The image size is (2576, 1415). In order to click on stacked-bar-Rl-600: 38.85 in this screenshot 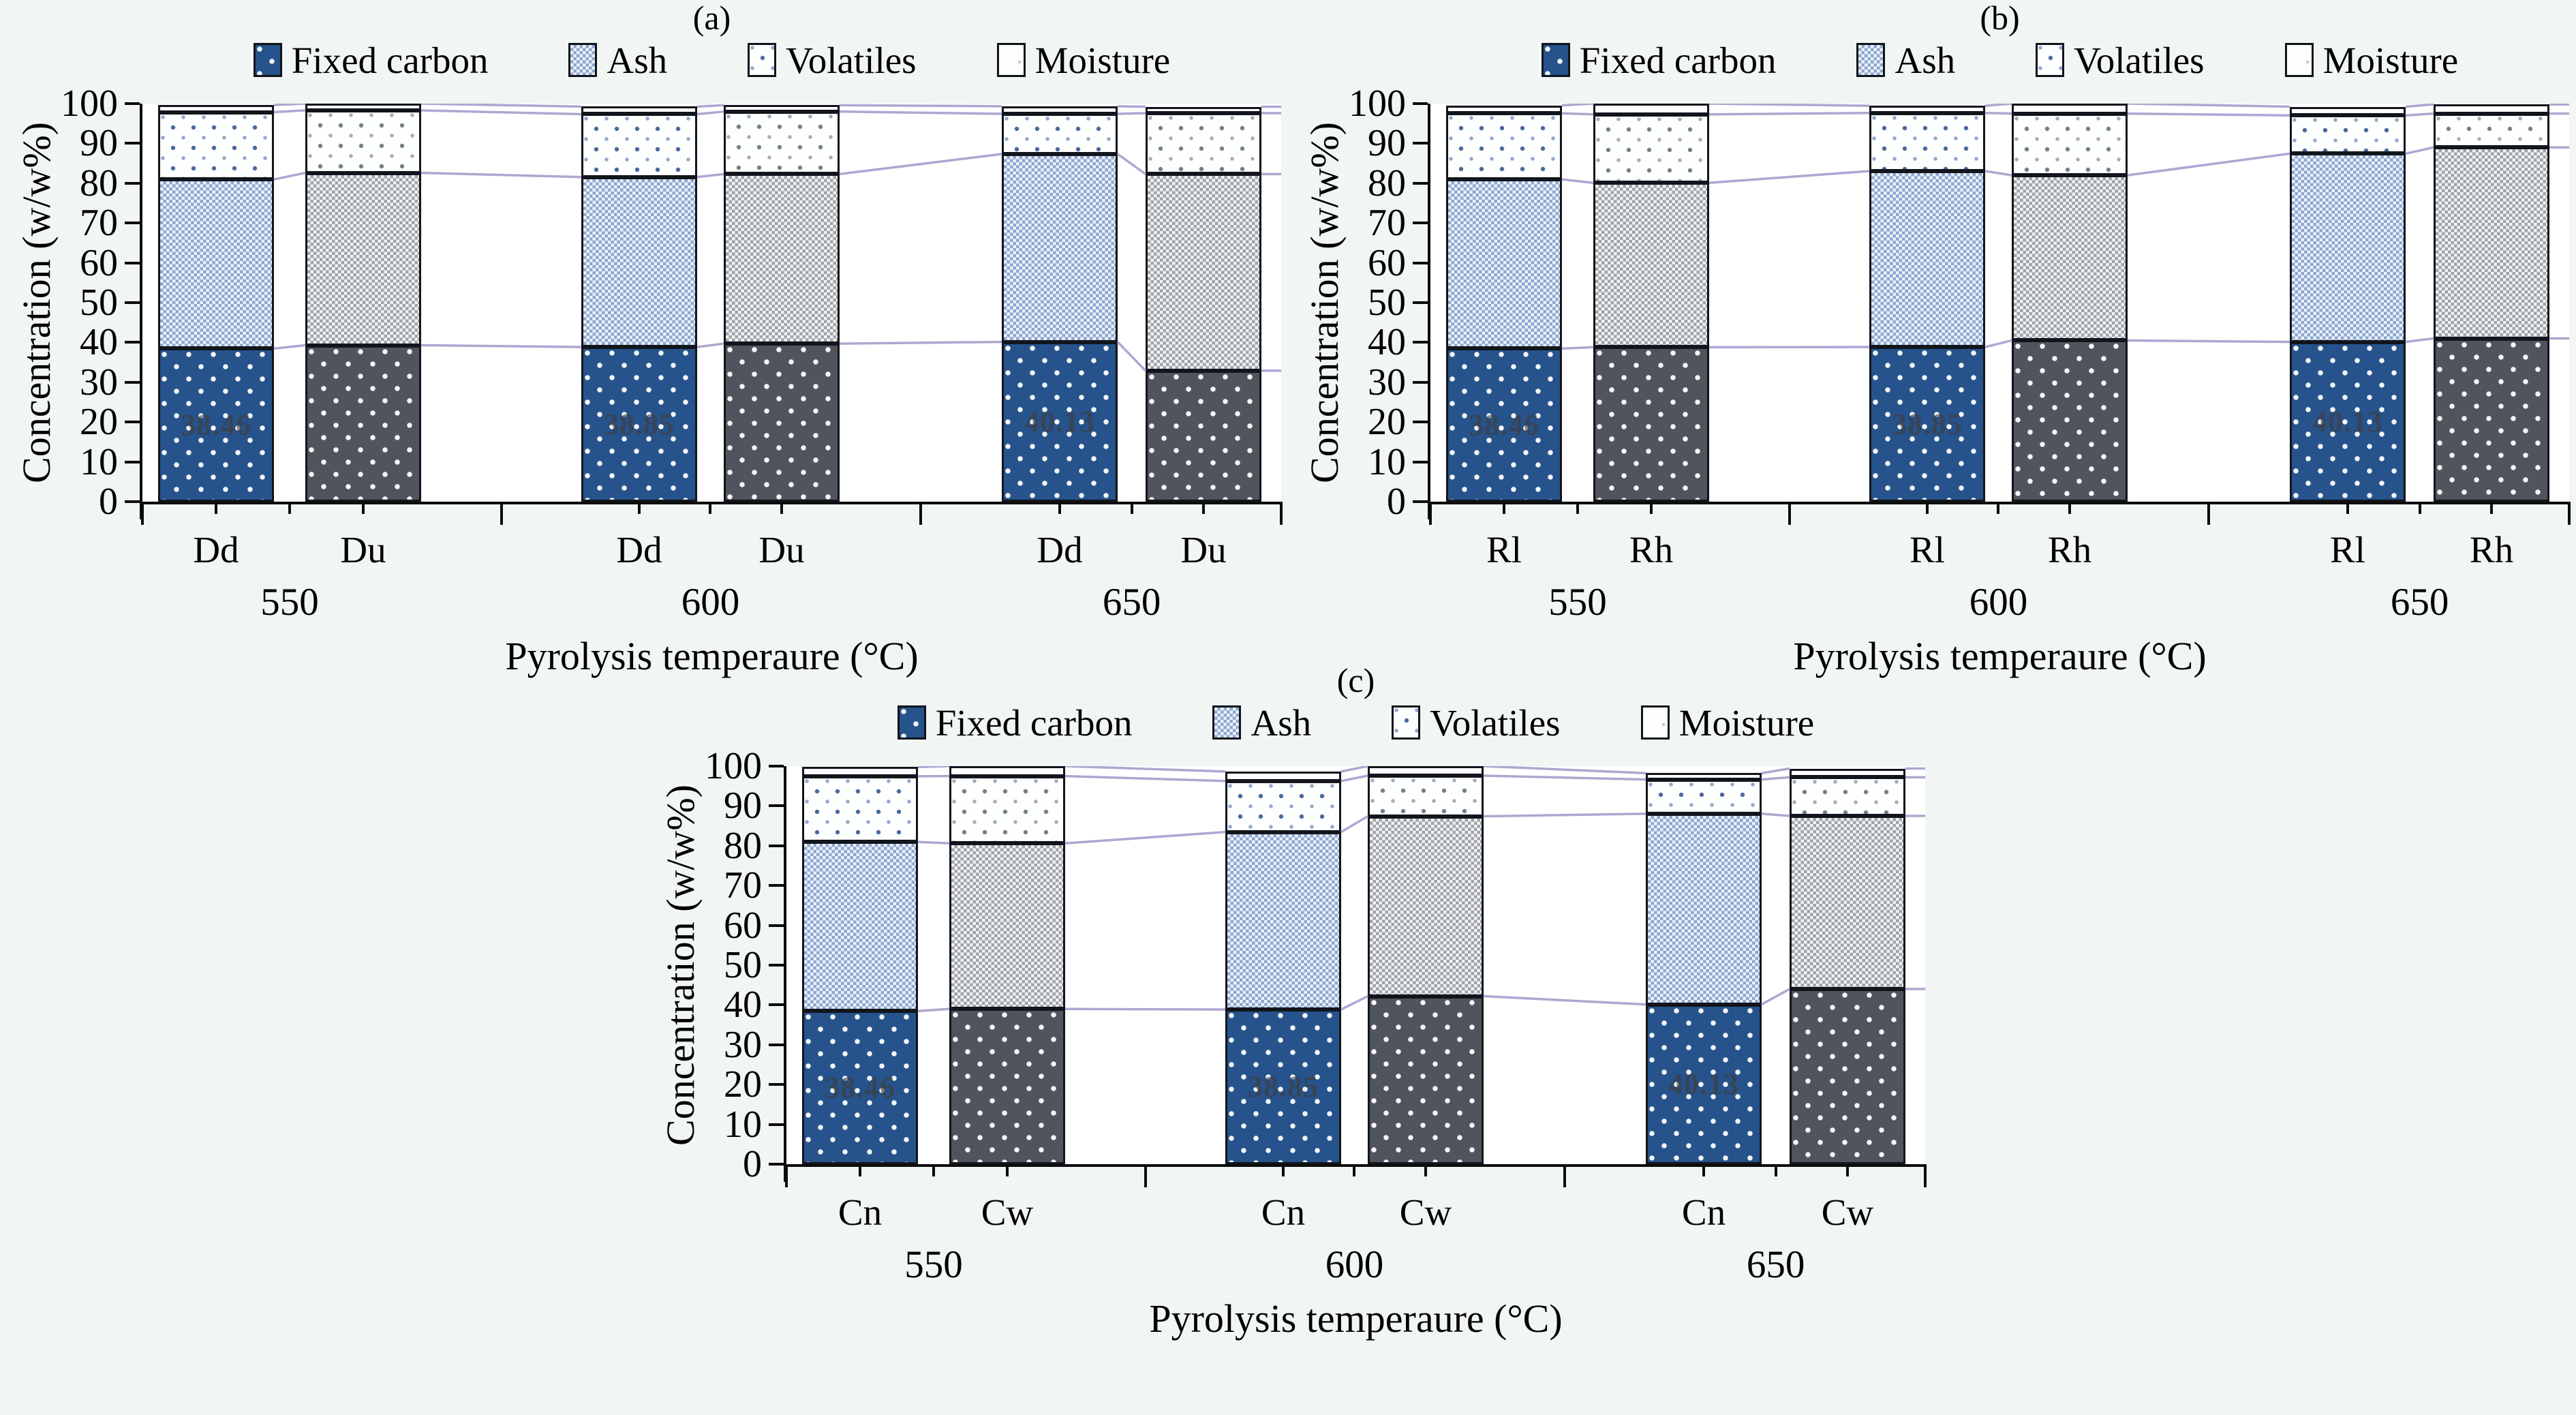, I will do `click(1927, 303)`.